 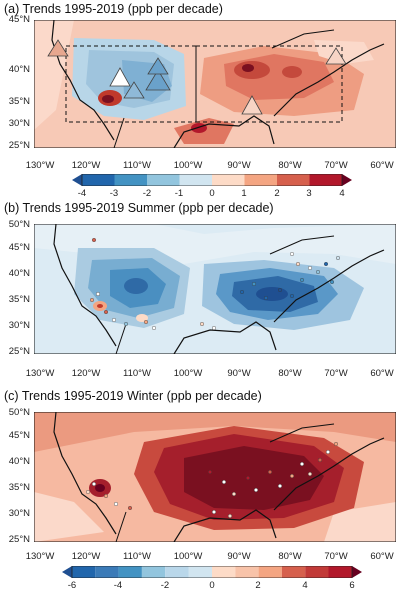 I want to click on colorbar-bottom-tick: -2, so click(x=165, y=585).